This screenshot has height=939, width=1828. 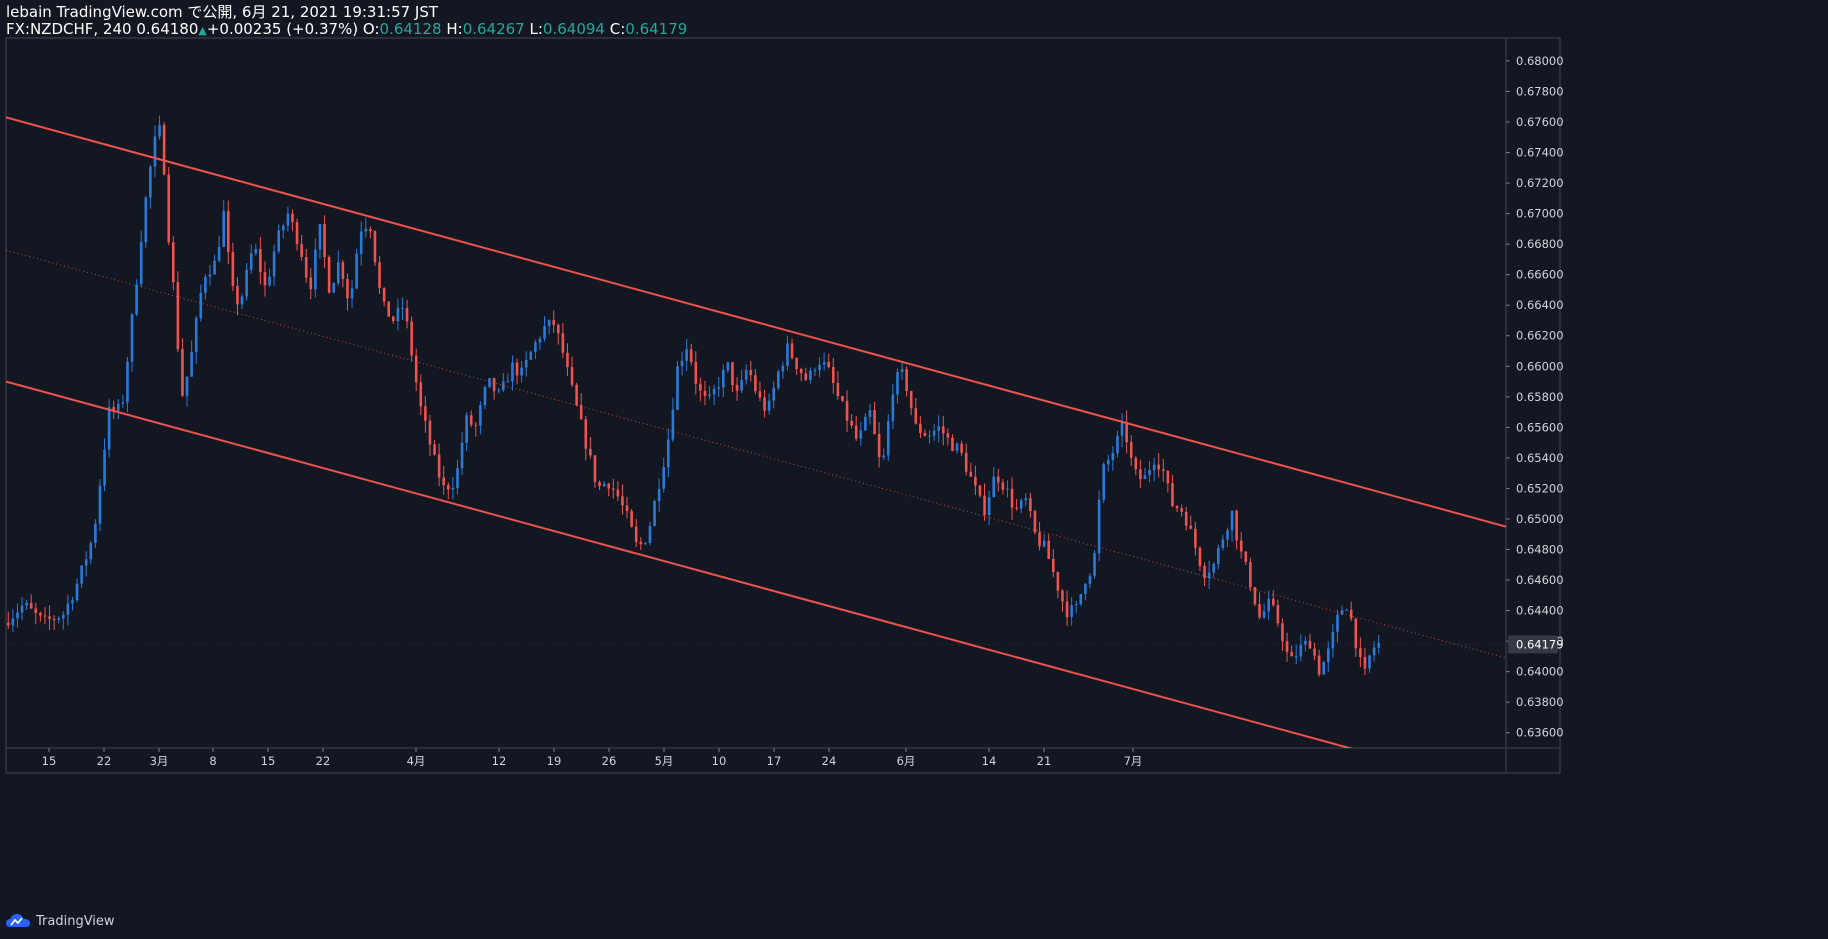 I want to click on price-tick-label: 0.63600, so click(x=1540, y=733).